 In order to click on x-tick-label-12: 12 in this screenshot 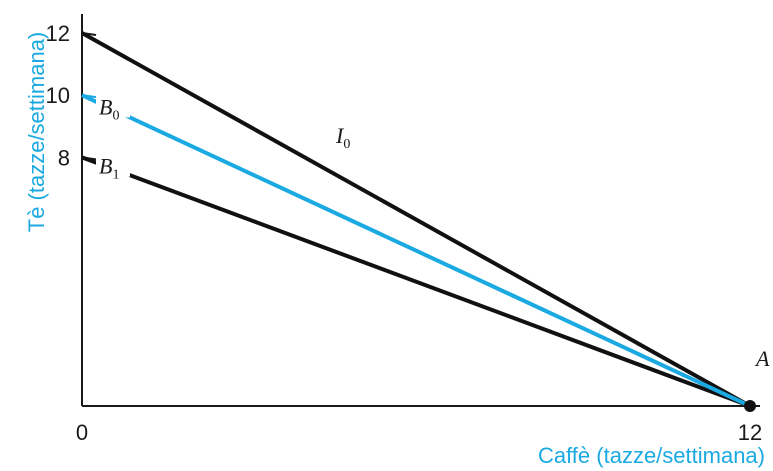, I will do `click(750, 432)`.